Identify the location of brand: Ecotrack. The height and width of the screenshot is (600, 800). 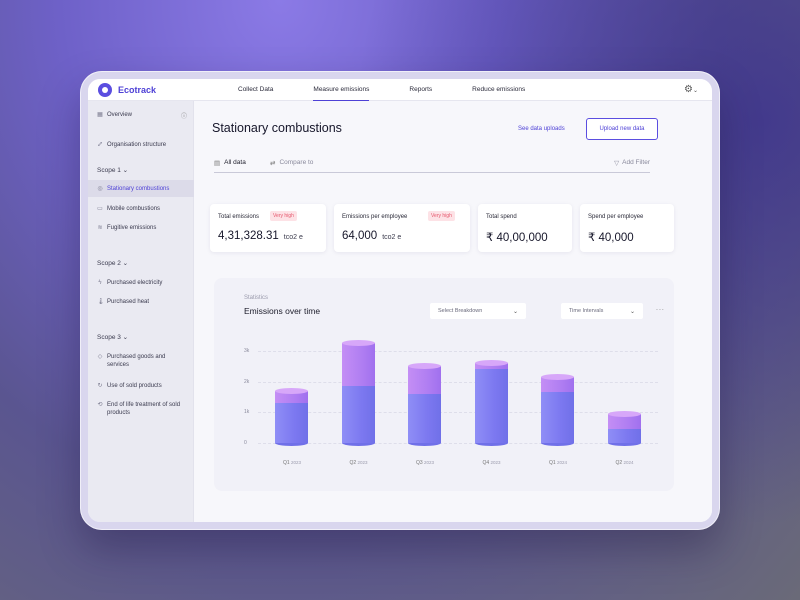
(127, 90).